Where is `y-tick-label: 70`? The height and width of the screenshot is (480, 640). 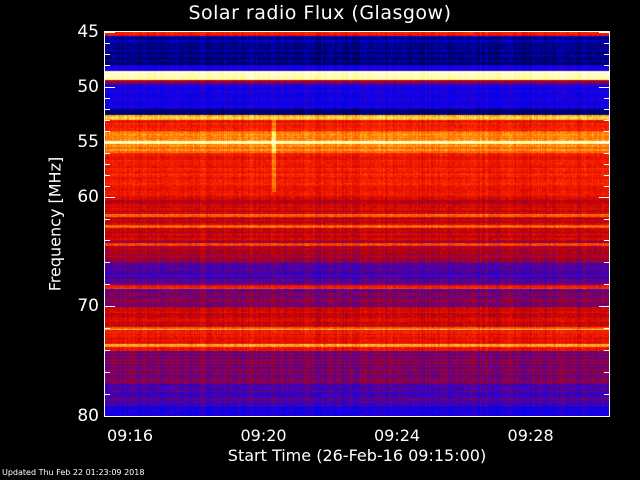
y-tick-label: 70 is located at coordinates (88, 306).